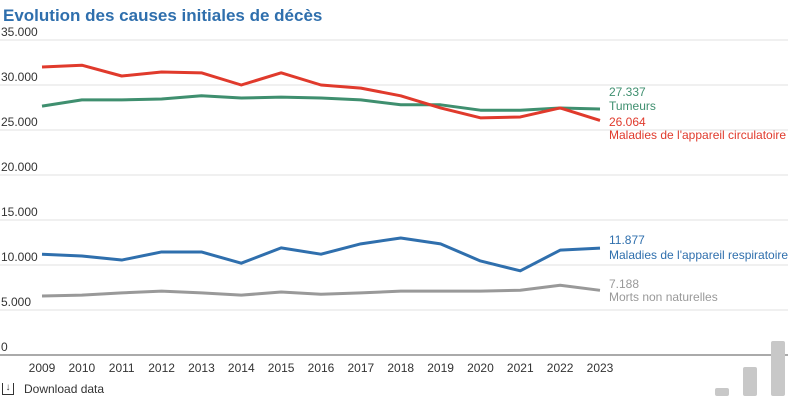 The height and width of the screenshot is (400, 799). Describe the element at coordinates (480, 368) in the screenshot. I see `x-tick-label: 2020` at that location.